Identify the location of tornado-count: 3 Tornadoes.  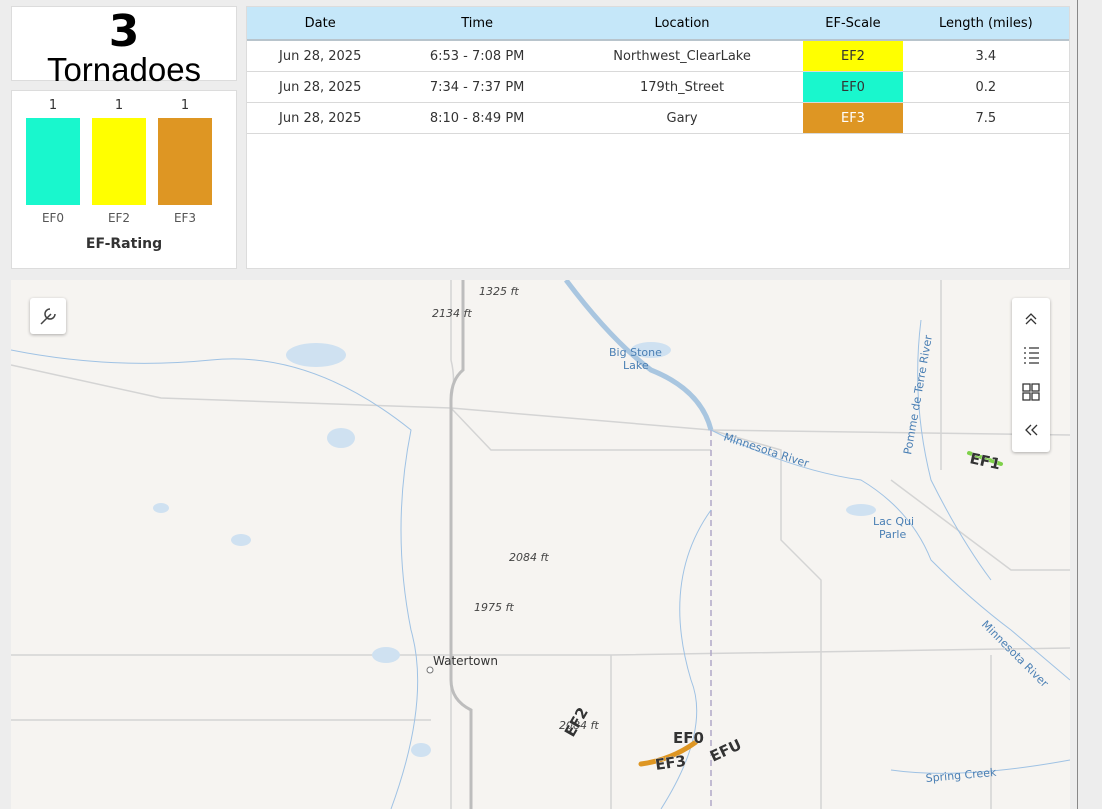
(124, 46).